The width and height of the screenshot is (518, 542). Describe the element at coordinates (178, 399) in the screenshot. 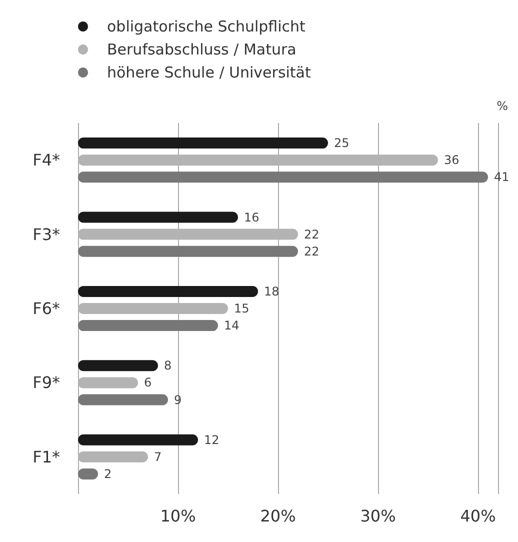

I see `data-label: 9` at that location.